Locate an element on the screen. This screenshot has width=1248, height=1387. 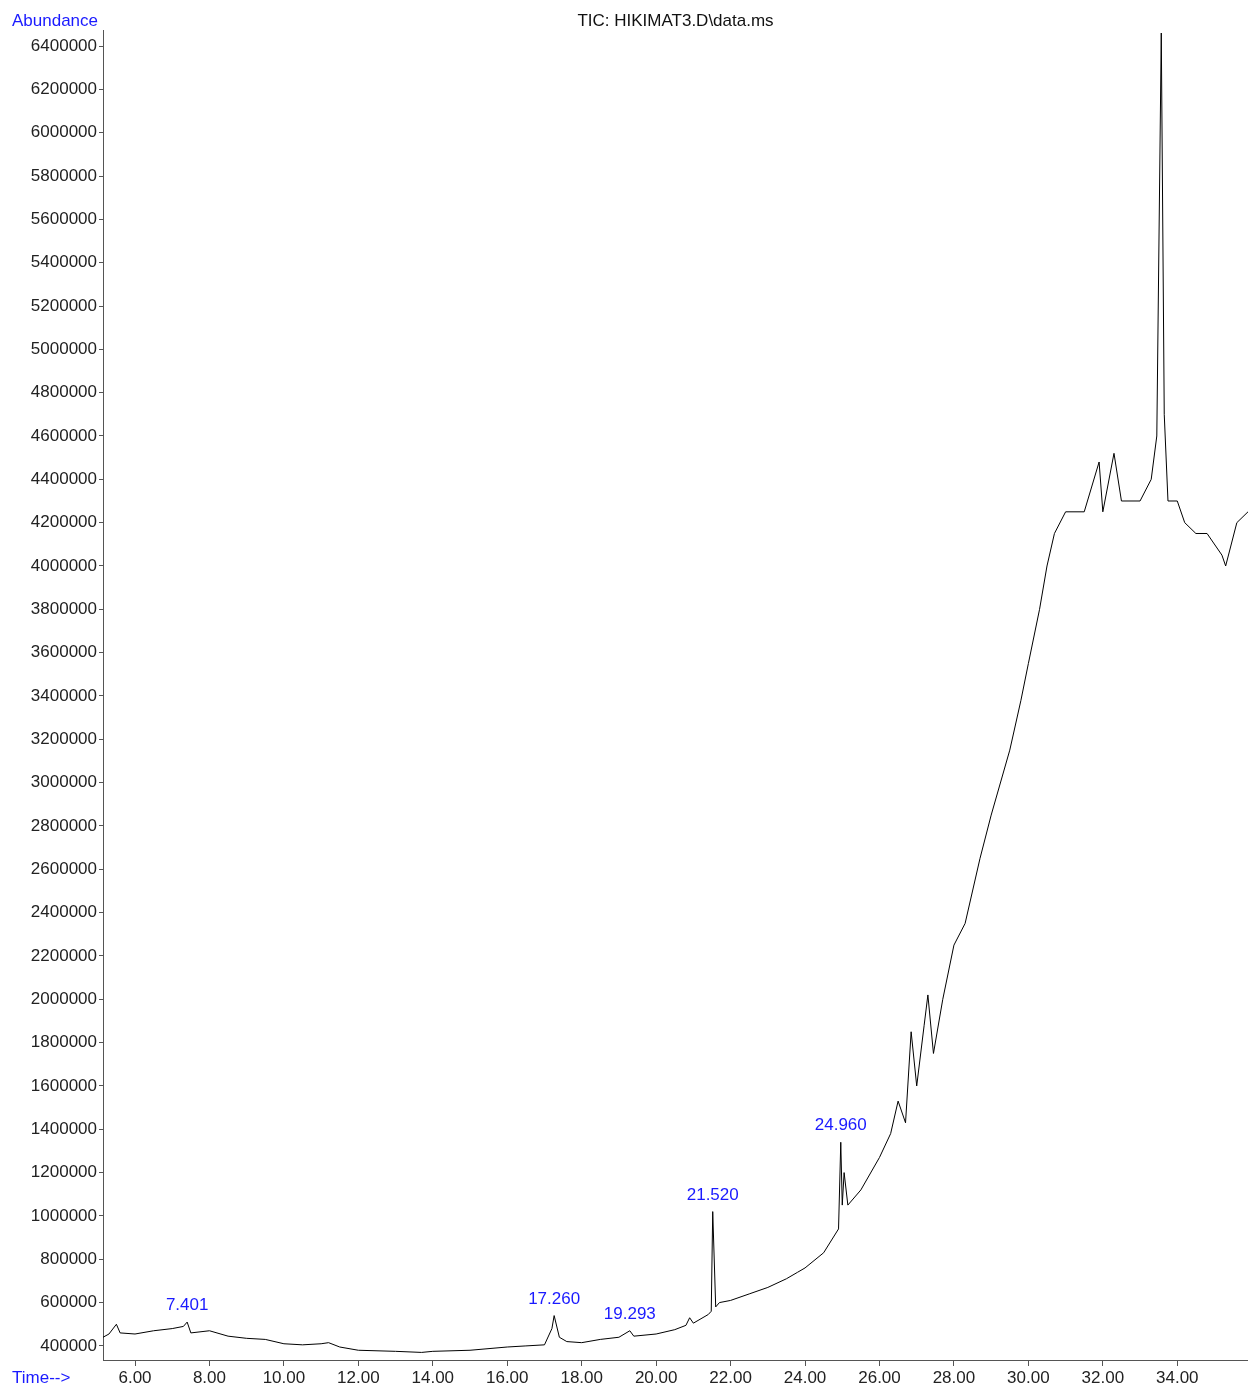
y-tick-label: 3600000 is located at coordinates (63, 652).